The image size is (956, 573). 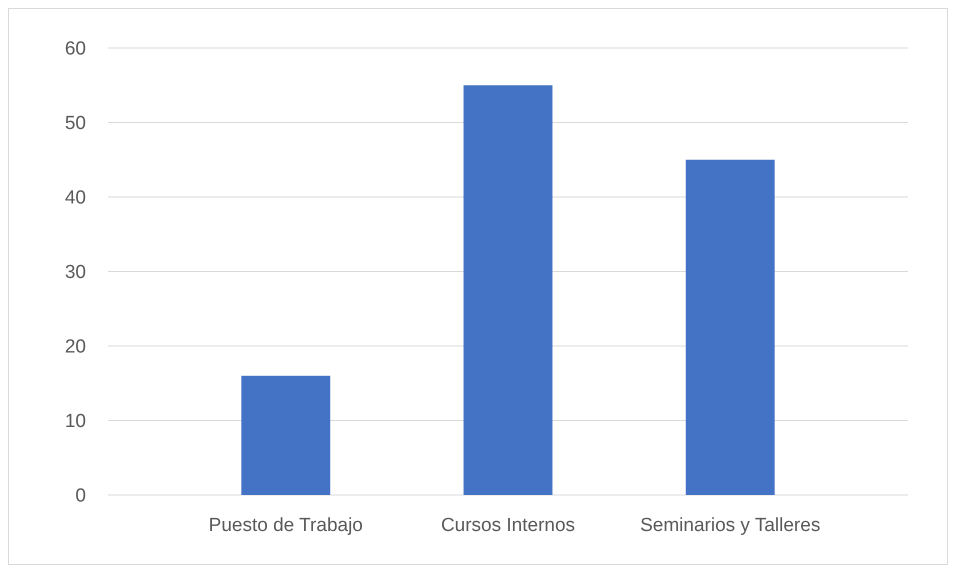 What do you see at coordinates (75, 123) in the screenshot?
I see `y-tick-label: 50` at bounding box center [75, 123].